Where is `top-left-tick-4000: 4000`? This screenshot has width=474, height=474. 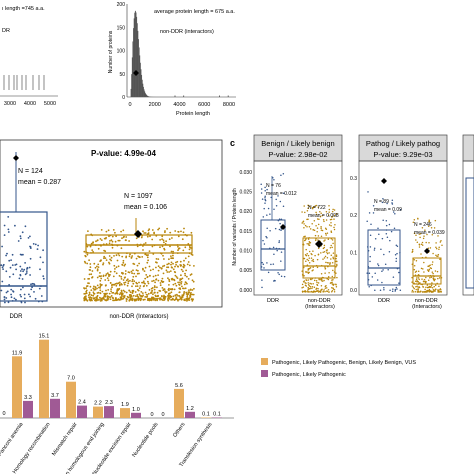
top-left-tick-4000: 4000 is located at coordinates (30, 104).